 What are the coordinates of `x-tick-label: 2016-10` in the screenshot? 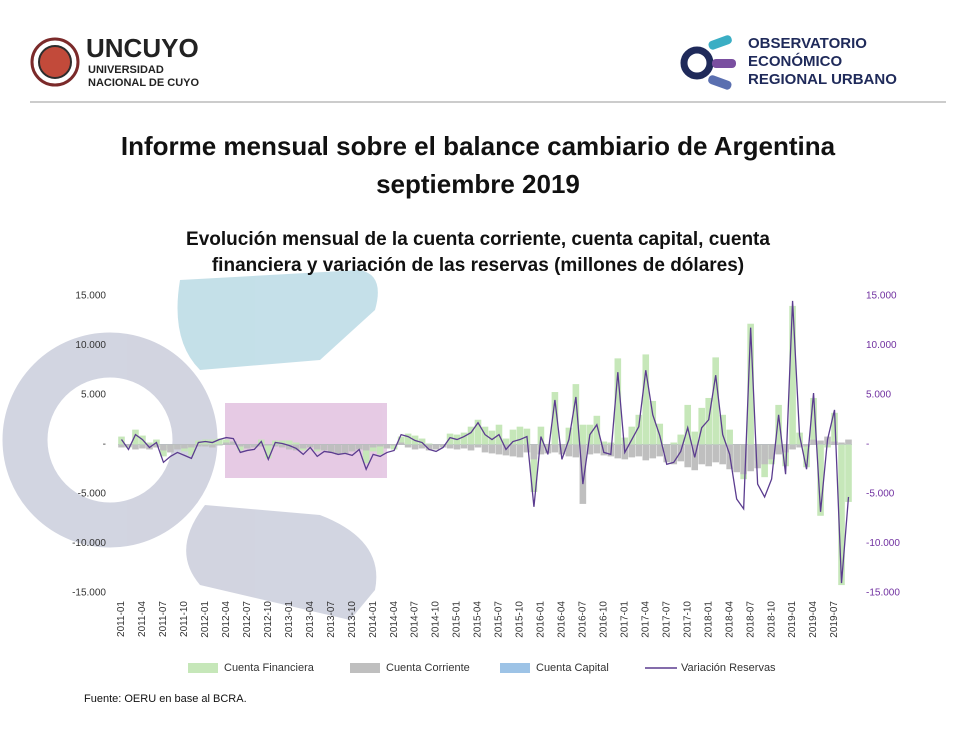 It's located at (603, 619).